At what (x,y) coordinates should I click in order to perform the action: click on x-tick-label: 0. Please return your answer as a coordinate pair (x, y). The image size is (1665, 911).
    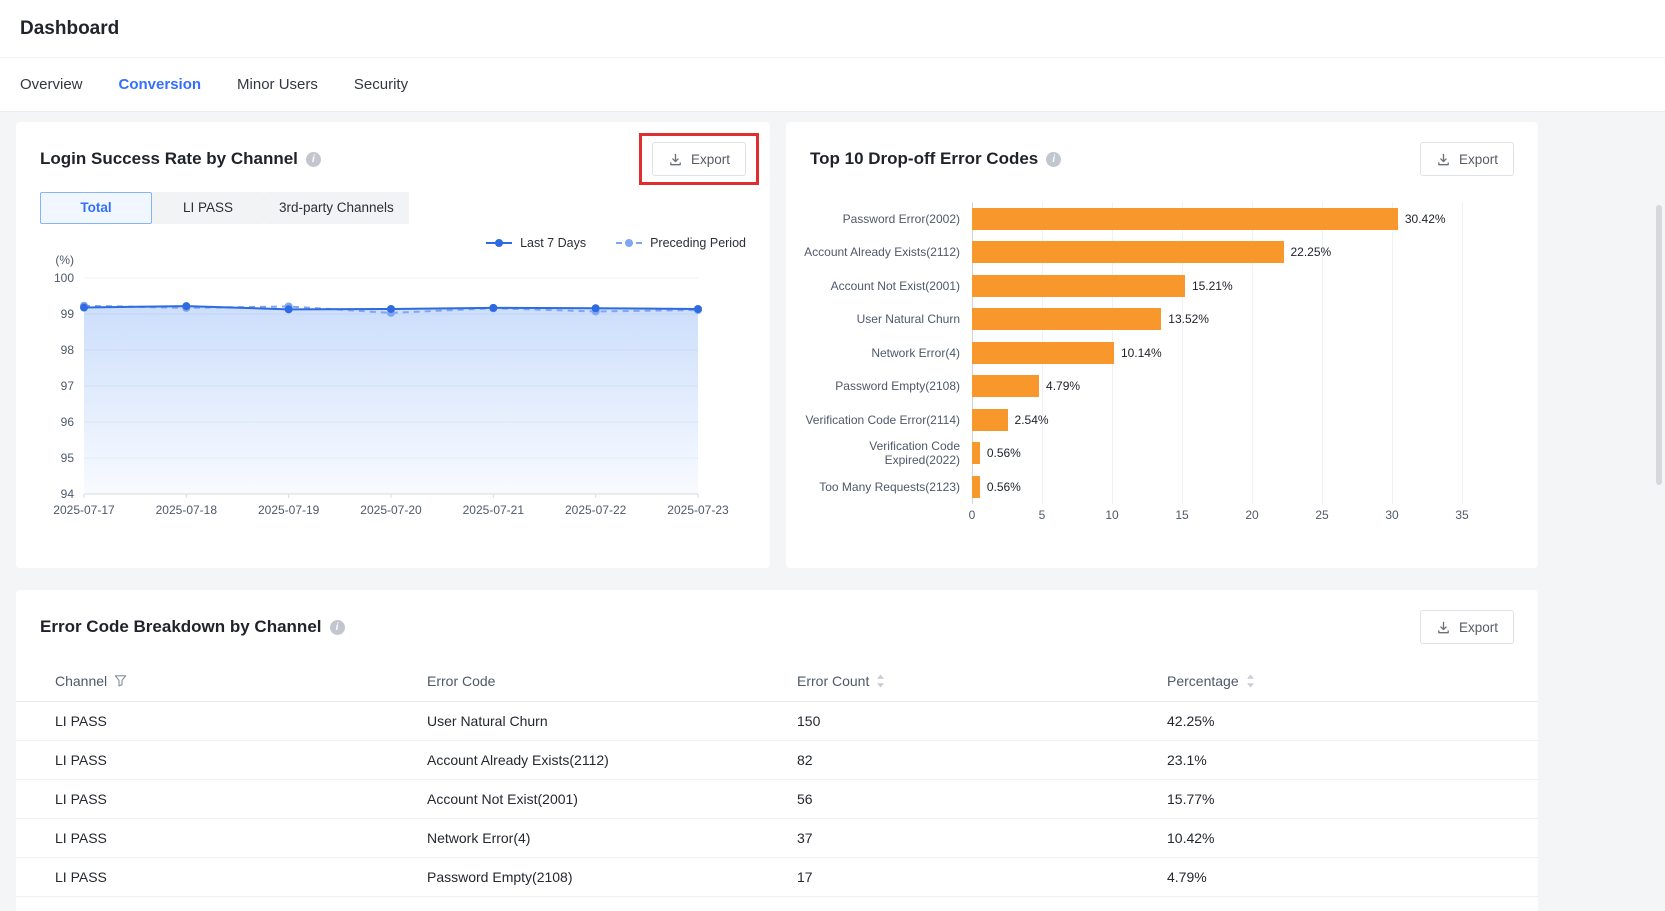
    Looking at the image, I should click on (972, 514).